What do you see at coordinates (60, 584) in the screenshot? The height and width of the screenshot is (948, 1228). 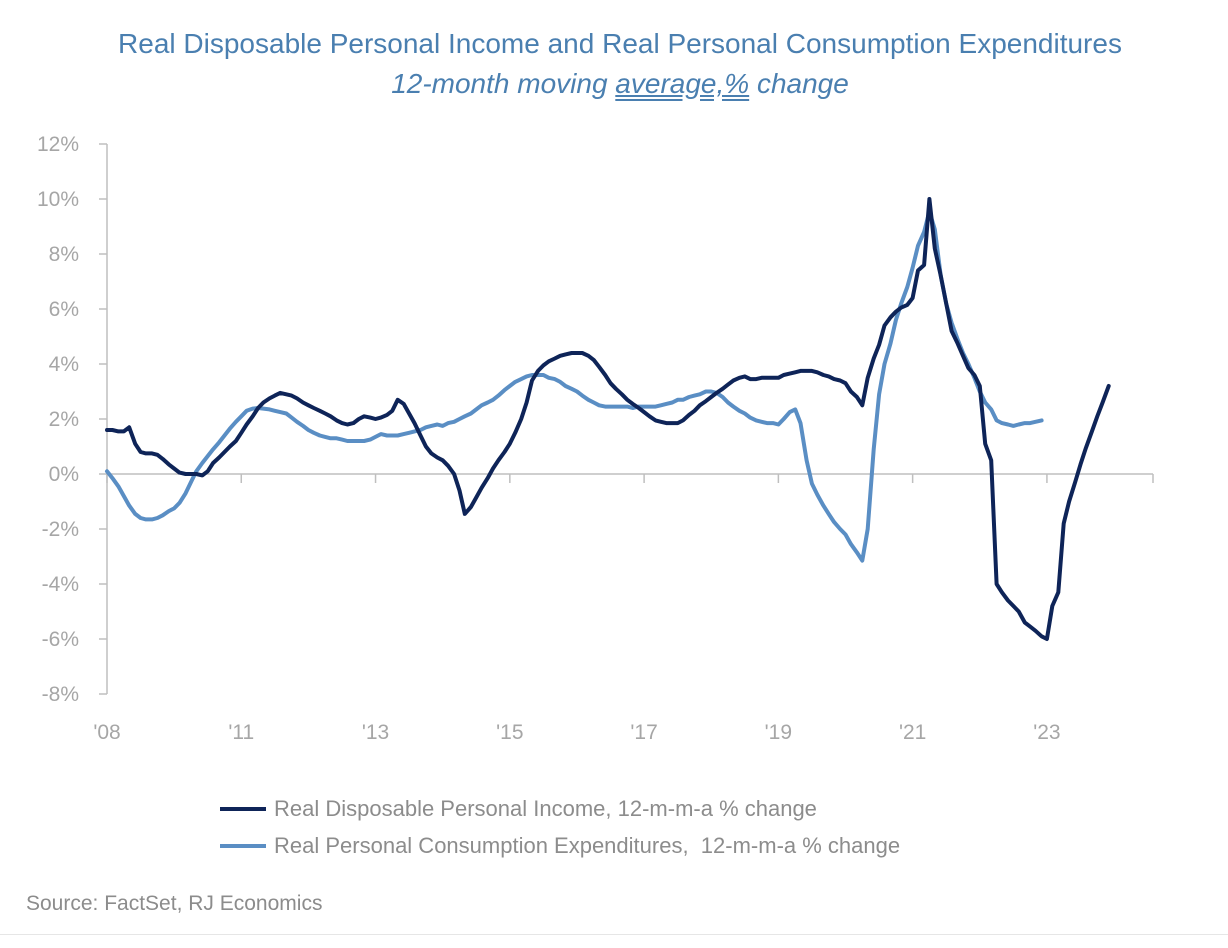 I see `y-tick-label: -4%` at bounding box center [60, 584].